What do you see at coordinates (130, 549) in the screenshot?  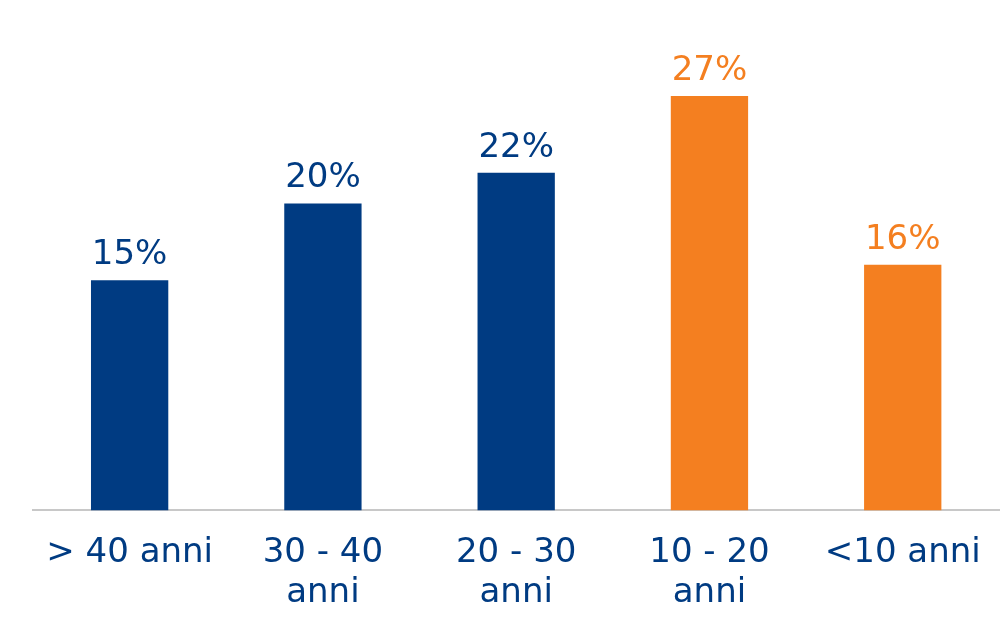 I see `x-tick-label: > 40 anni` at bounding box center [130, 549].